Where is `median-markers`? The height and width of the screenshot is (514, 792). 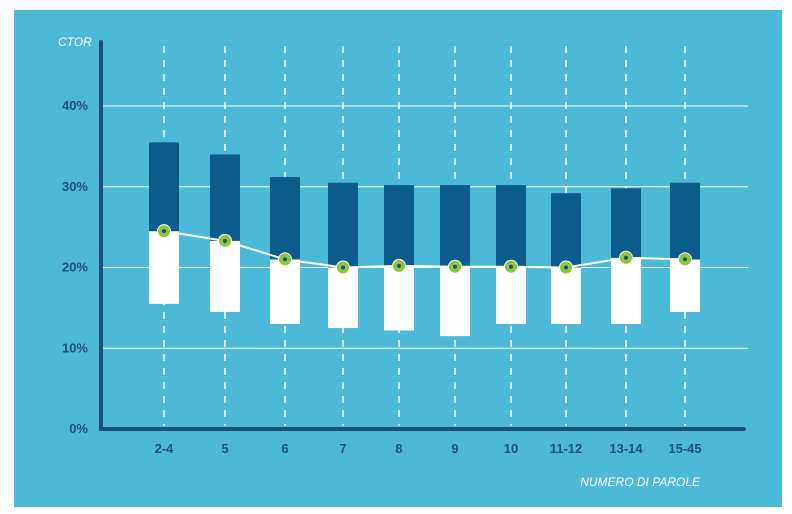 median-markers is located at coordinates (424, 249).